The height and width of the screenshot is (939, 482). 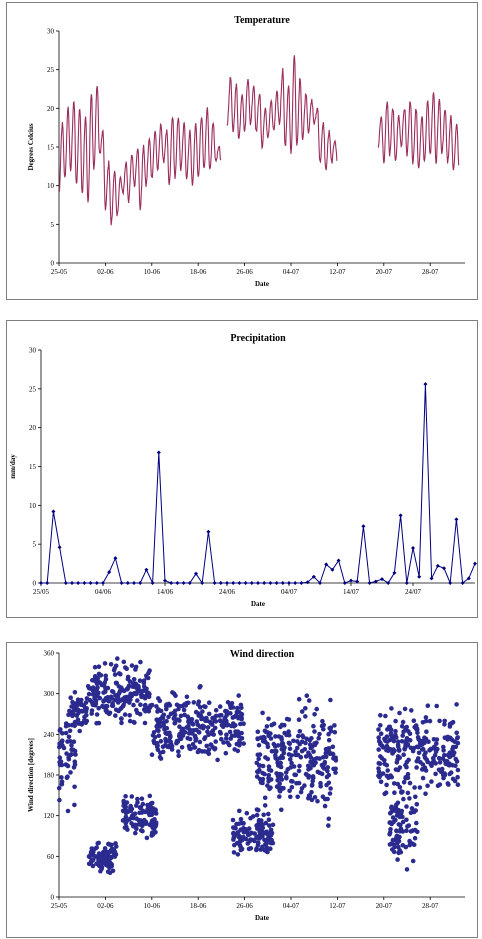 What do you see at coordinates (198, 272) in the screenshot?
I see `x-tick-label: 18-06` at bounding box center [198, 272].